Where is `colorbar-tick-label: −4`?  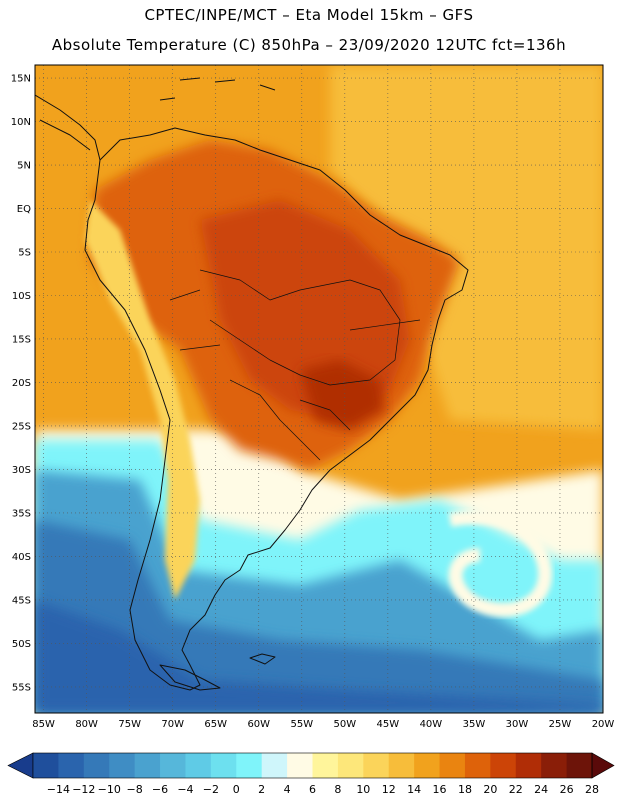
colorbar-tick-label: −4 is located at coordinates (185, 789).